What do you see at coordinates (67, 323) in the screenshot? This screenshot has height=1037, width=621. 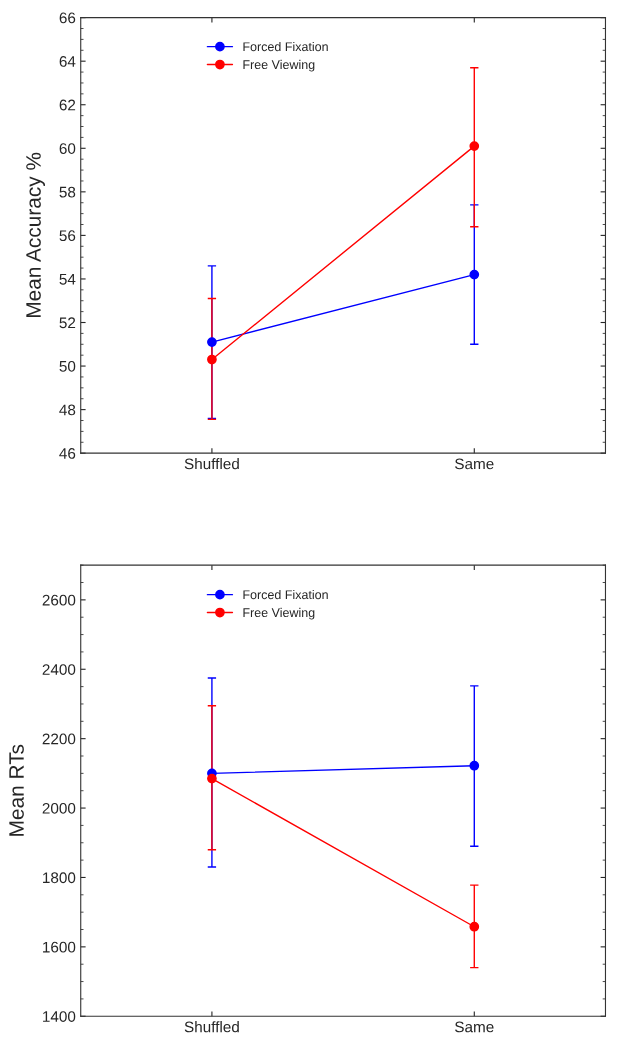 I see `y-tick-label: 52` at bounding box center [67, 323].